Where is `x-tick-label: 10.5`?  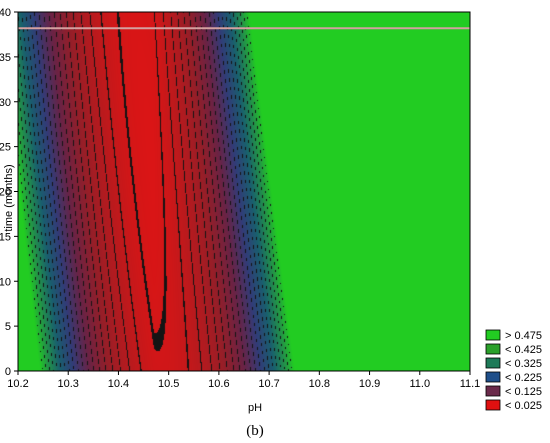 x-tick-label: 10.5 is located at coordinates (168, 384).